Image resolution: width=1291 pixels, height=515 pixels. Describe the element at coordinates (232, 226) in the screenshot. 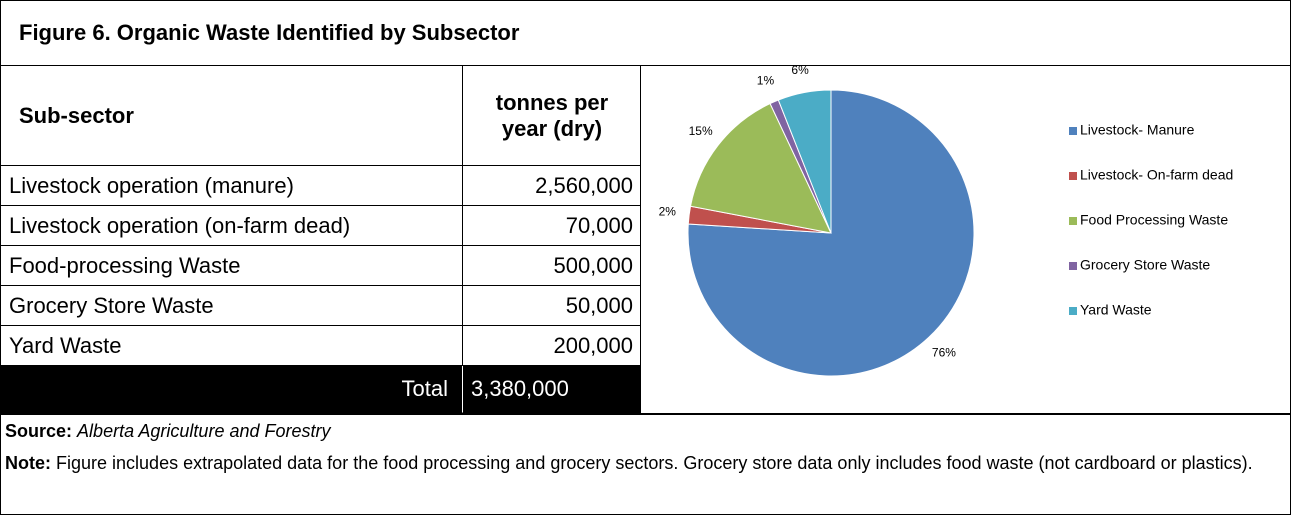

I see `row-label: Livestock operation (on-farm dead)` at that location.